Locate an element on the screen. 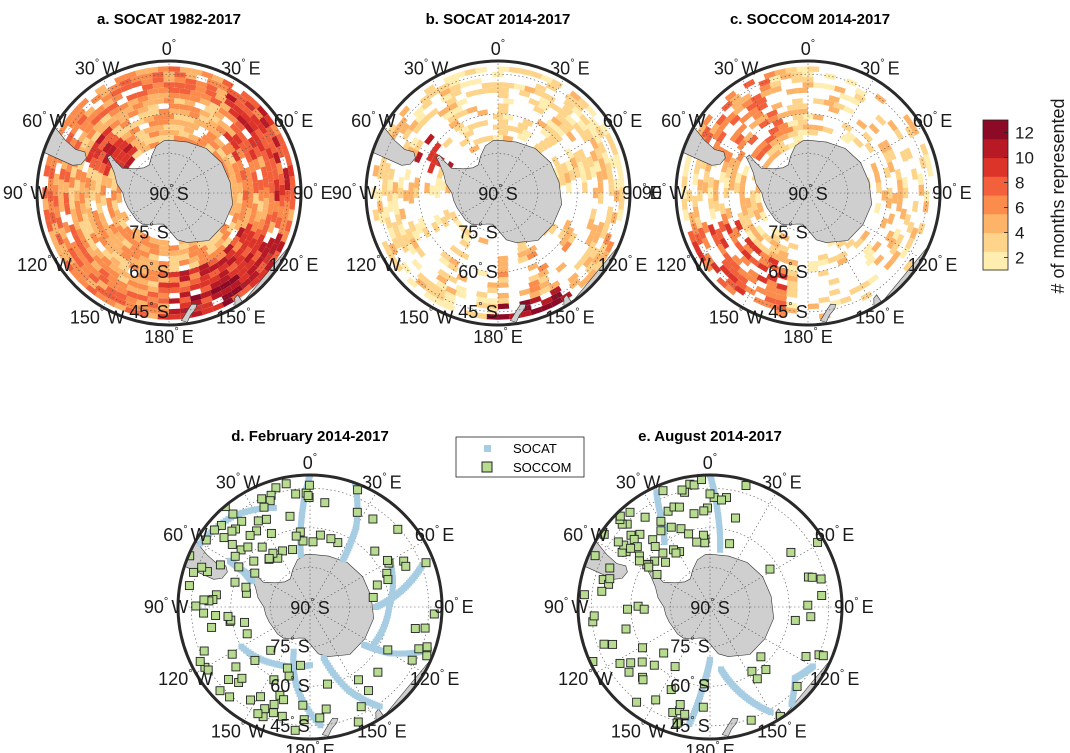  longitude-label: 180° E is located at coordinates (497, 336).